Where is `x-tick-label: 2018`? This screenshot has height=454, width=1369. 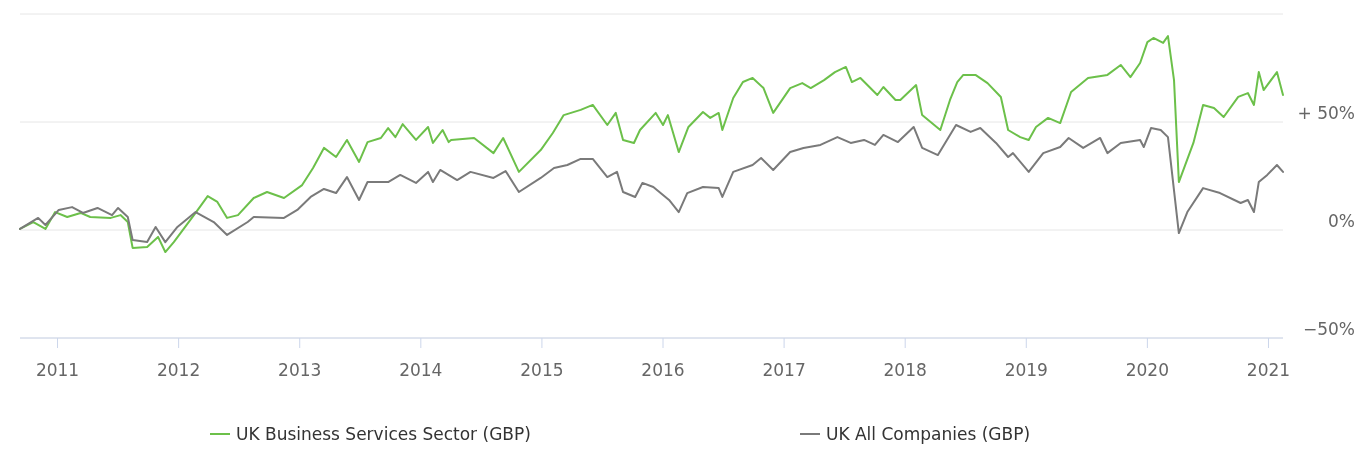 x-tick-label: 2018 is located at coordinates (905, 370).